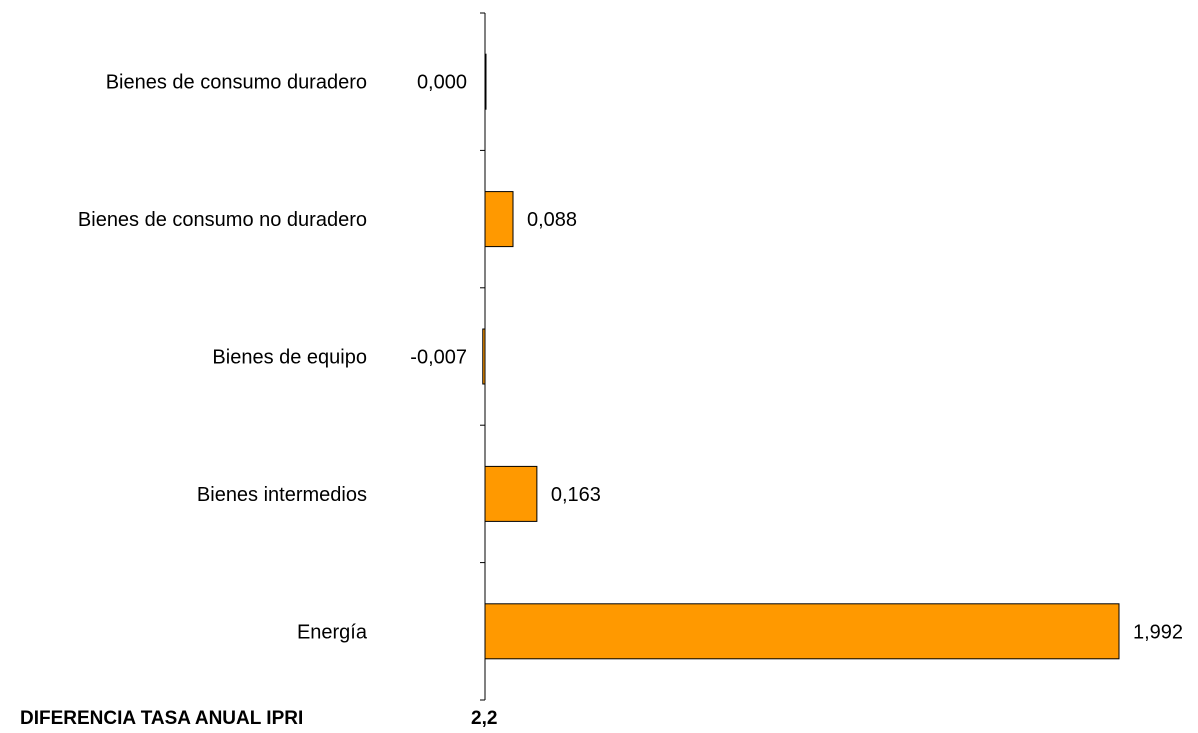  What do you see at coordinates (499, 219) in the screenshot?
I see `bar-bienes-de-consumo-no-duradero` at bounding box center [499, 219].